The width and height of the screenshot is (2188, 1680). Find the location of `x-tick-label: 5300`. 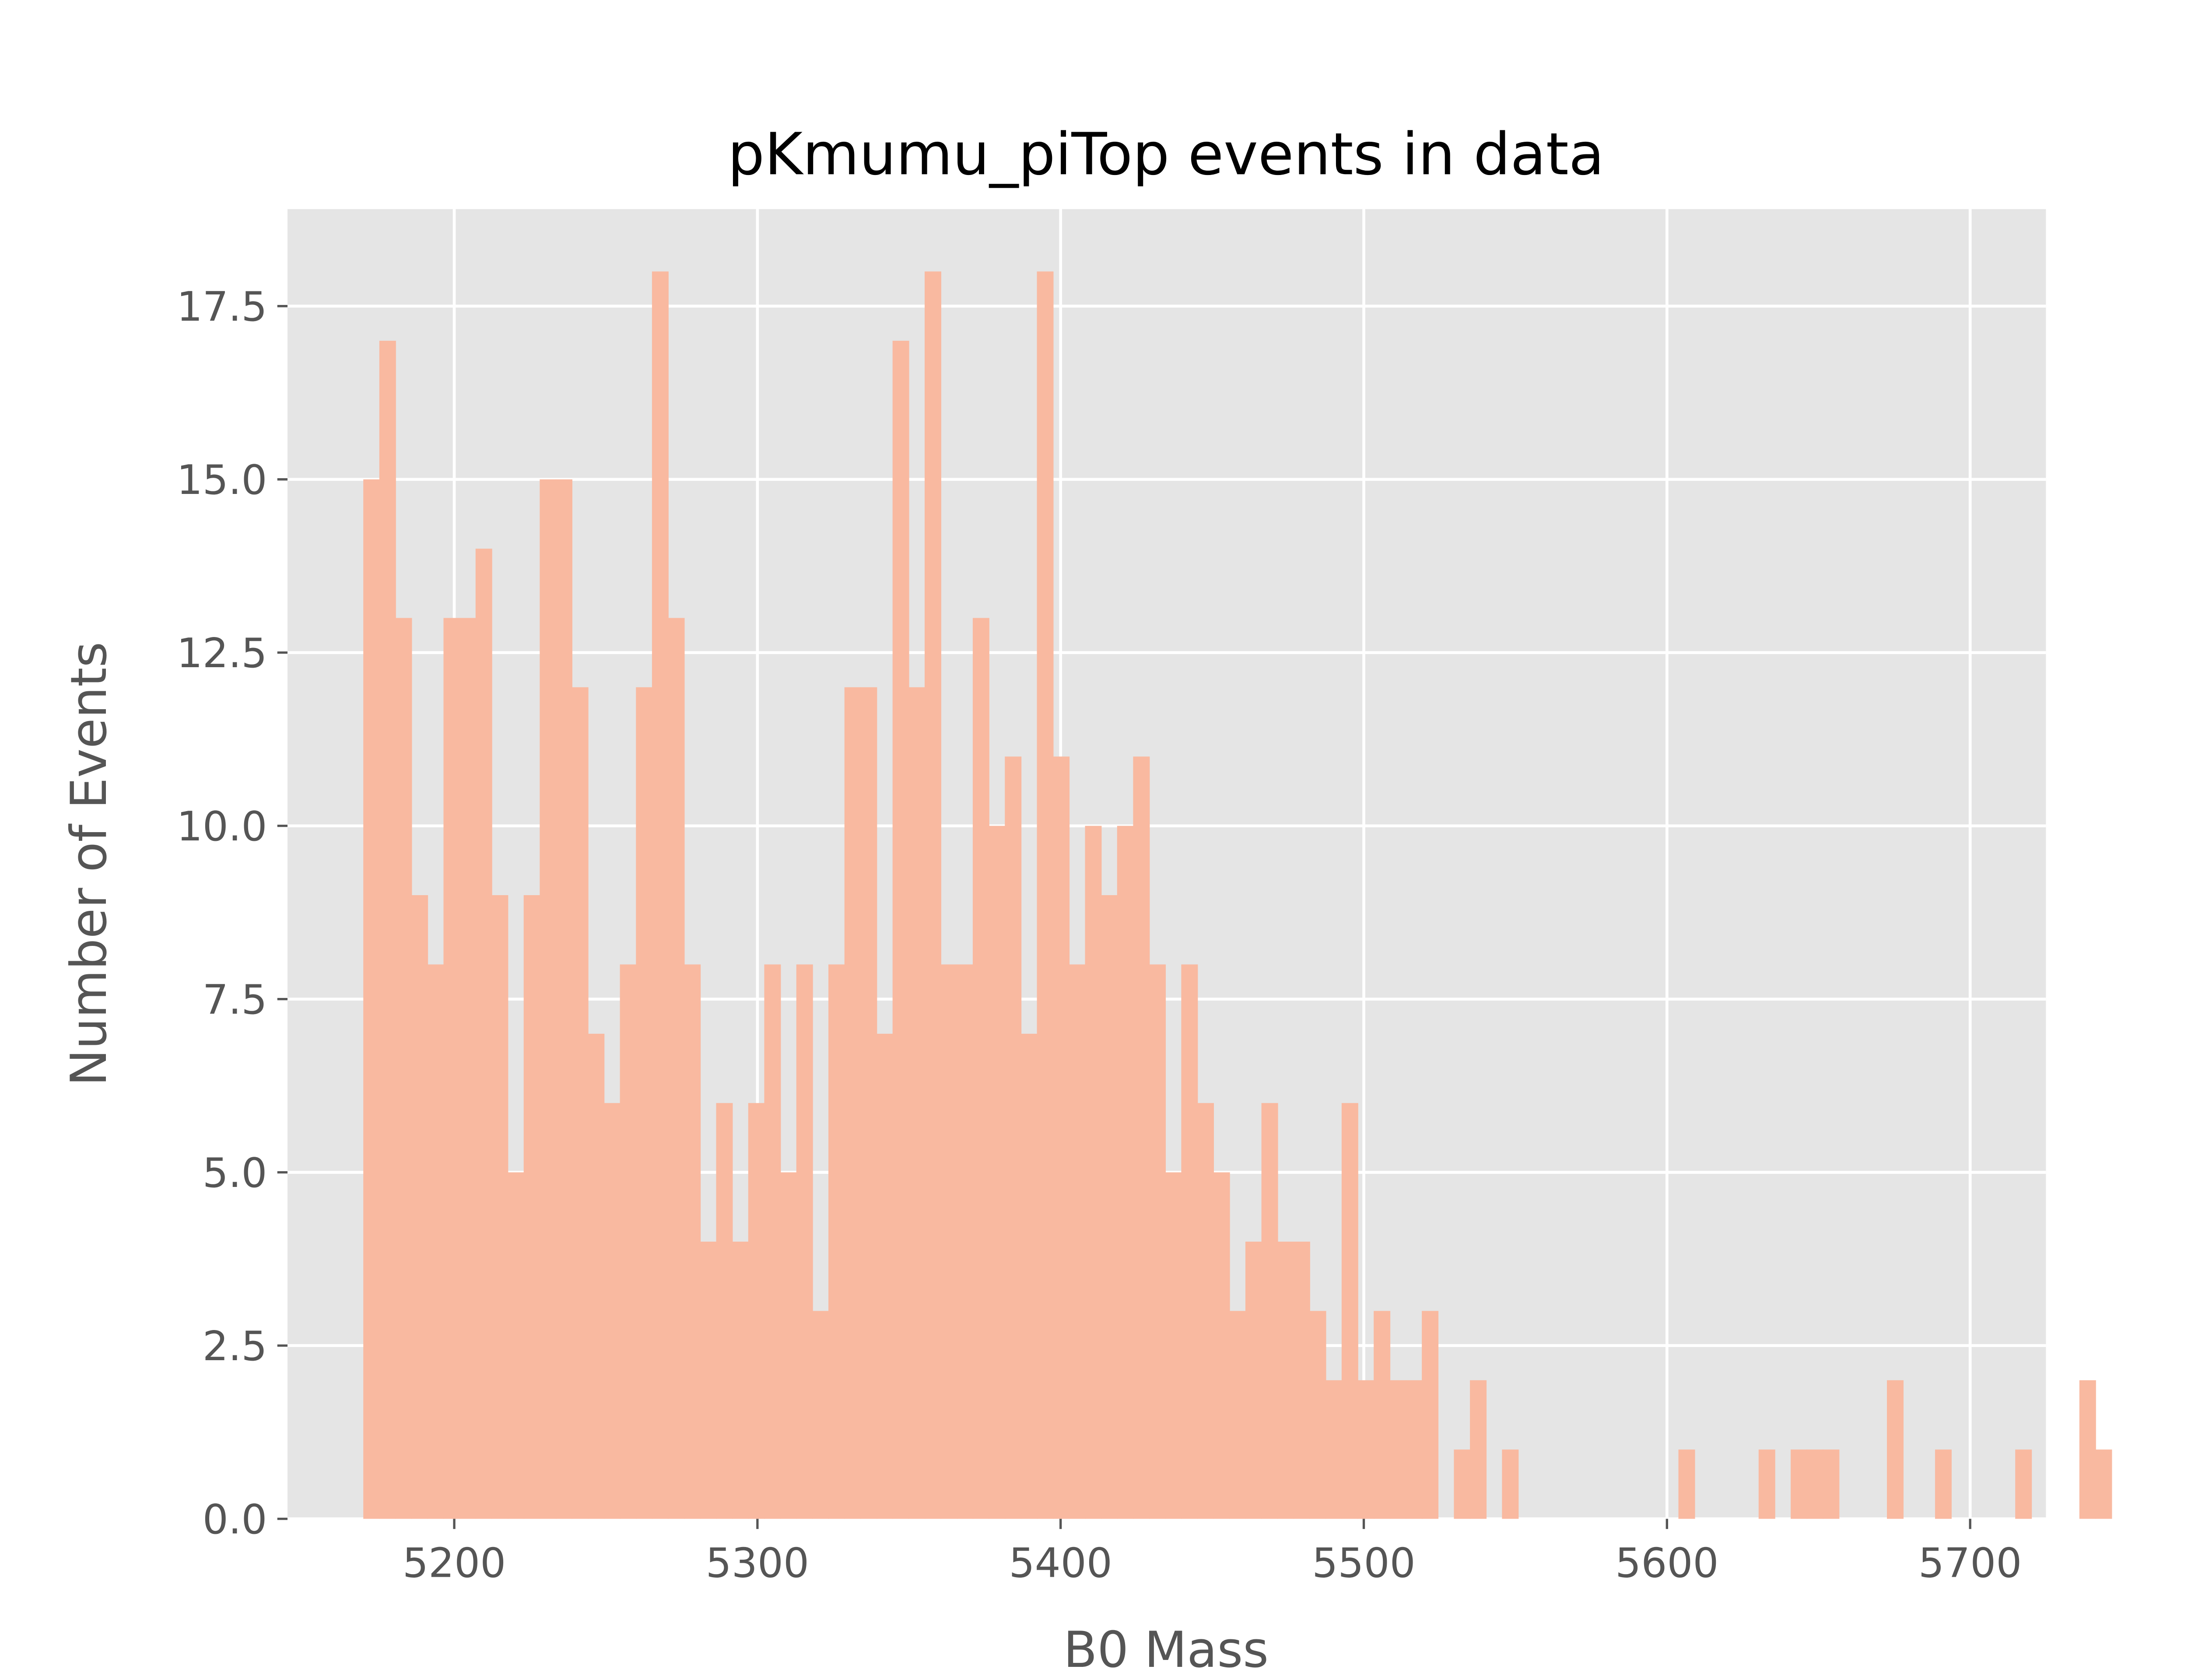

x-tick-label: 5300 is located at coordinates (757, 1562).